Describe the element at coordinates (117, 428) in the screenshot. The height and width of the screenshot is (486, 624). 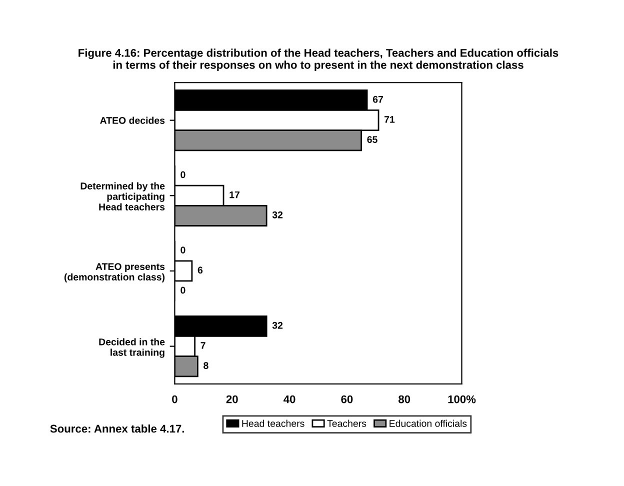
I see `source-note: Source: Annex table 4.17.` at that location.